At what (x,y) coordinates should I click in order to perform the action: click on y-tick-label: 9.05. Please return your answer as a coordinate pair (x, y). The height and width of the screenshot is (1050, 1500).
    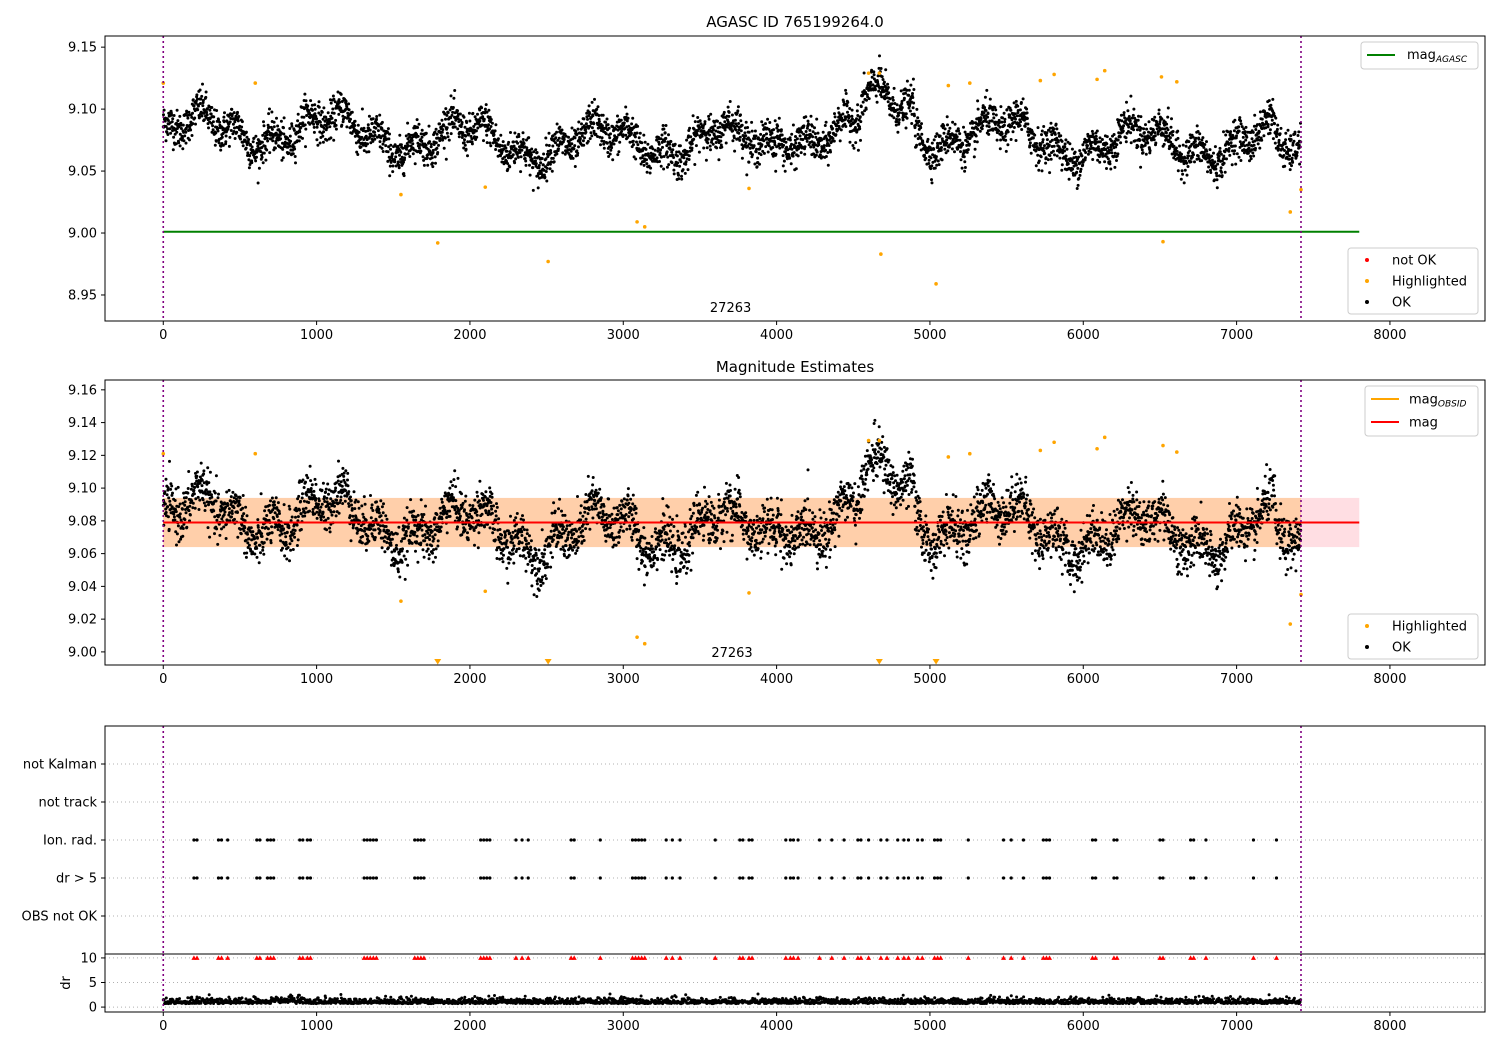
    Looking at the image, I should click on (82, 172).